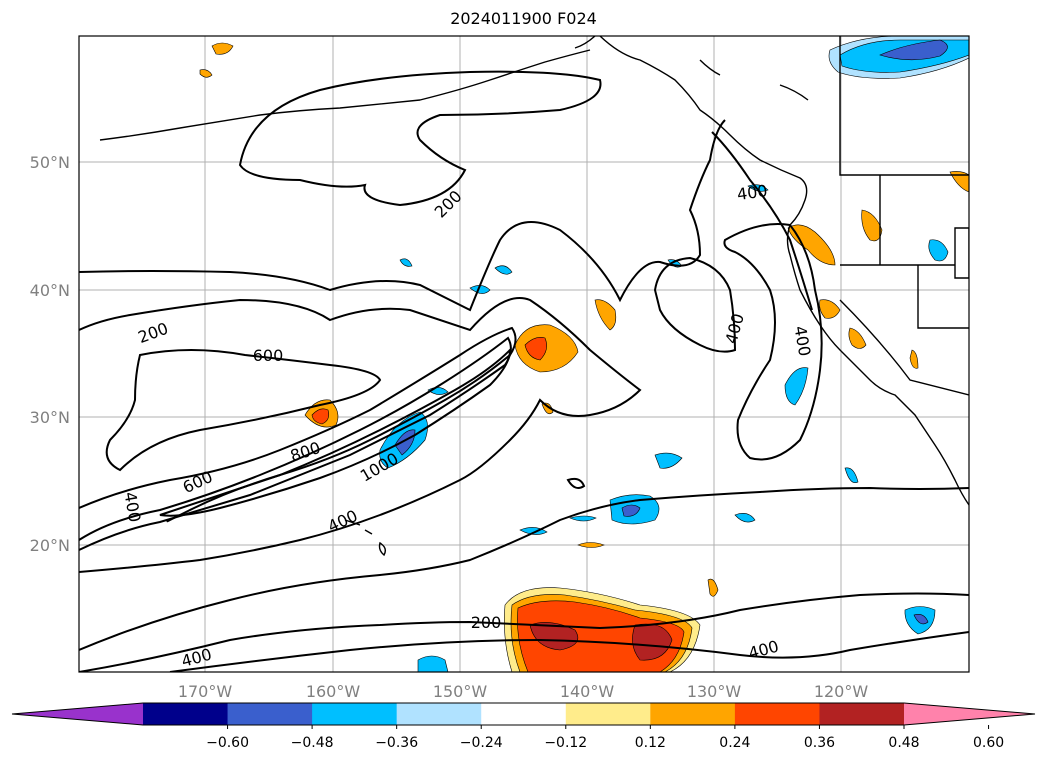 The width and height of the screenshot is (1047, 765). Describe the element at coordinates (396, 743) in the screenshot. I see `colorbar-tick-label: −0.36` at that location.